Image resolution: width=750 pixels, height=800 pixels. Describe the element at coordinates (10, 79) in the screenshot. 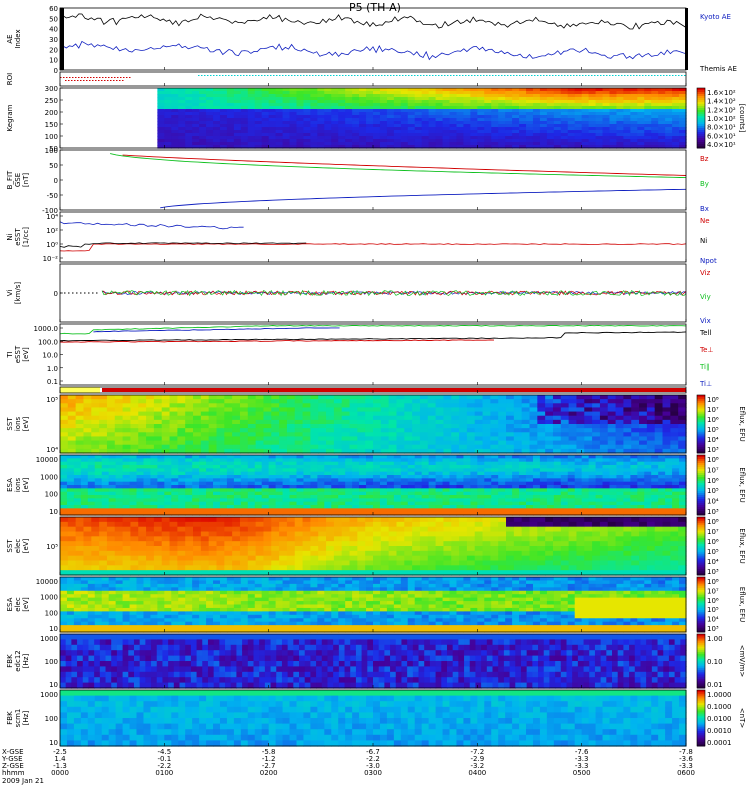

I see `panel-ylabel: ROI` at that location.